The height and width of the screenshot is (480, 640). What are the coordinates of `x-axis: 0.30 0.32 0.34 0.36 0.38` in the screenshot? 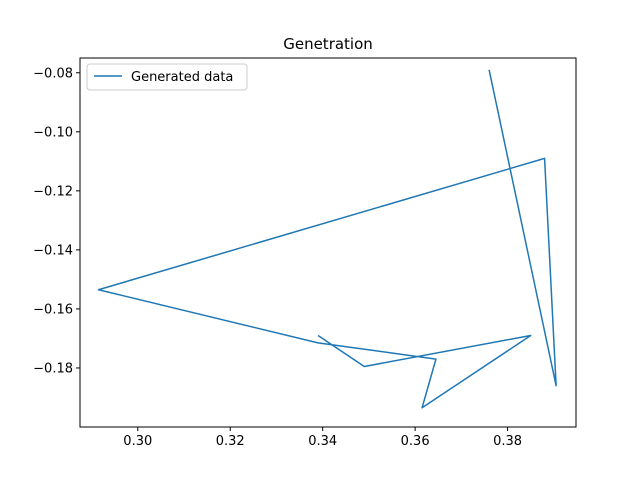 It's located at (322, 438).